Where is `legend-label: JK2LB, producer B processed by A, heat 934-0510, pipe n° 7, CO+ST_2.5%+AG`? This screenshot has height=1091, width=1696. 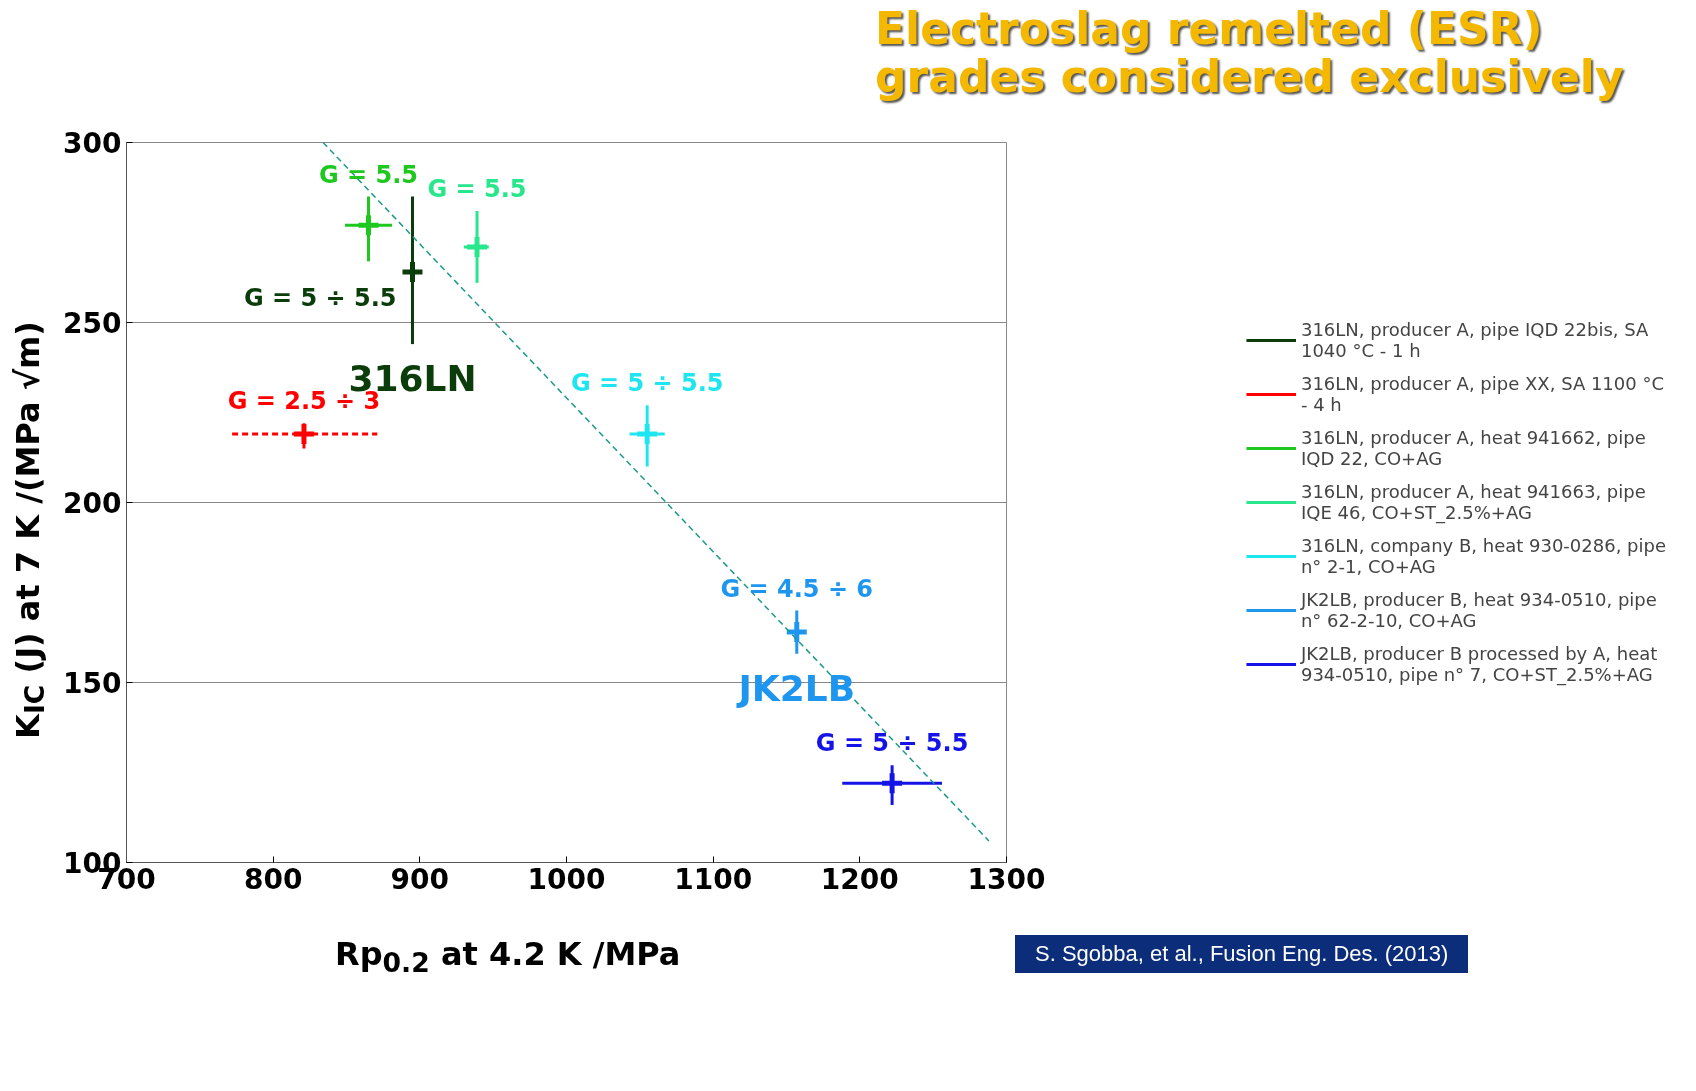 legend-label: JK2LB, producer B processed by A, heat 934-0510, pipe n° 7, CO+ST_2.5%+AG is located at coordinates (1479, 664).